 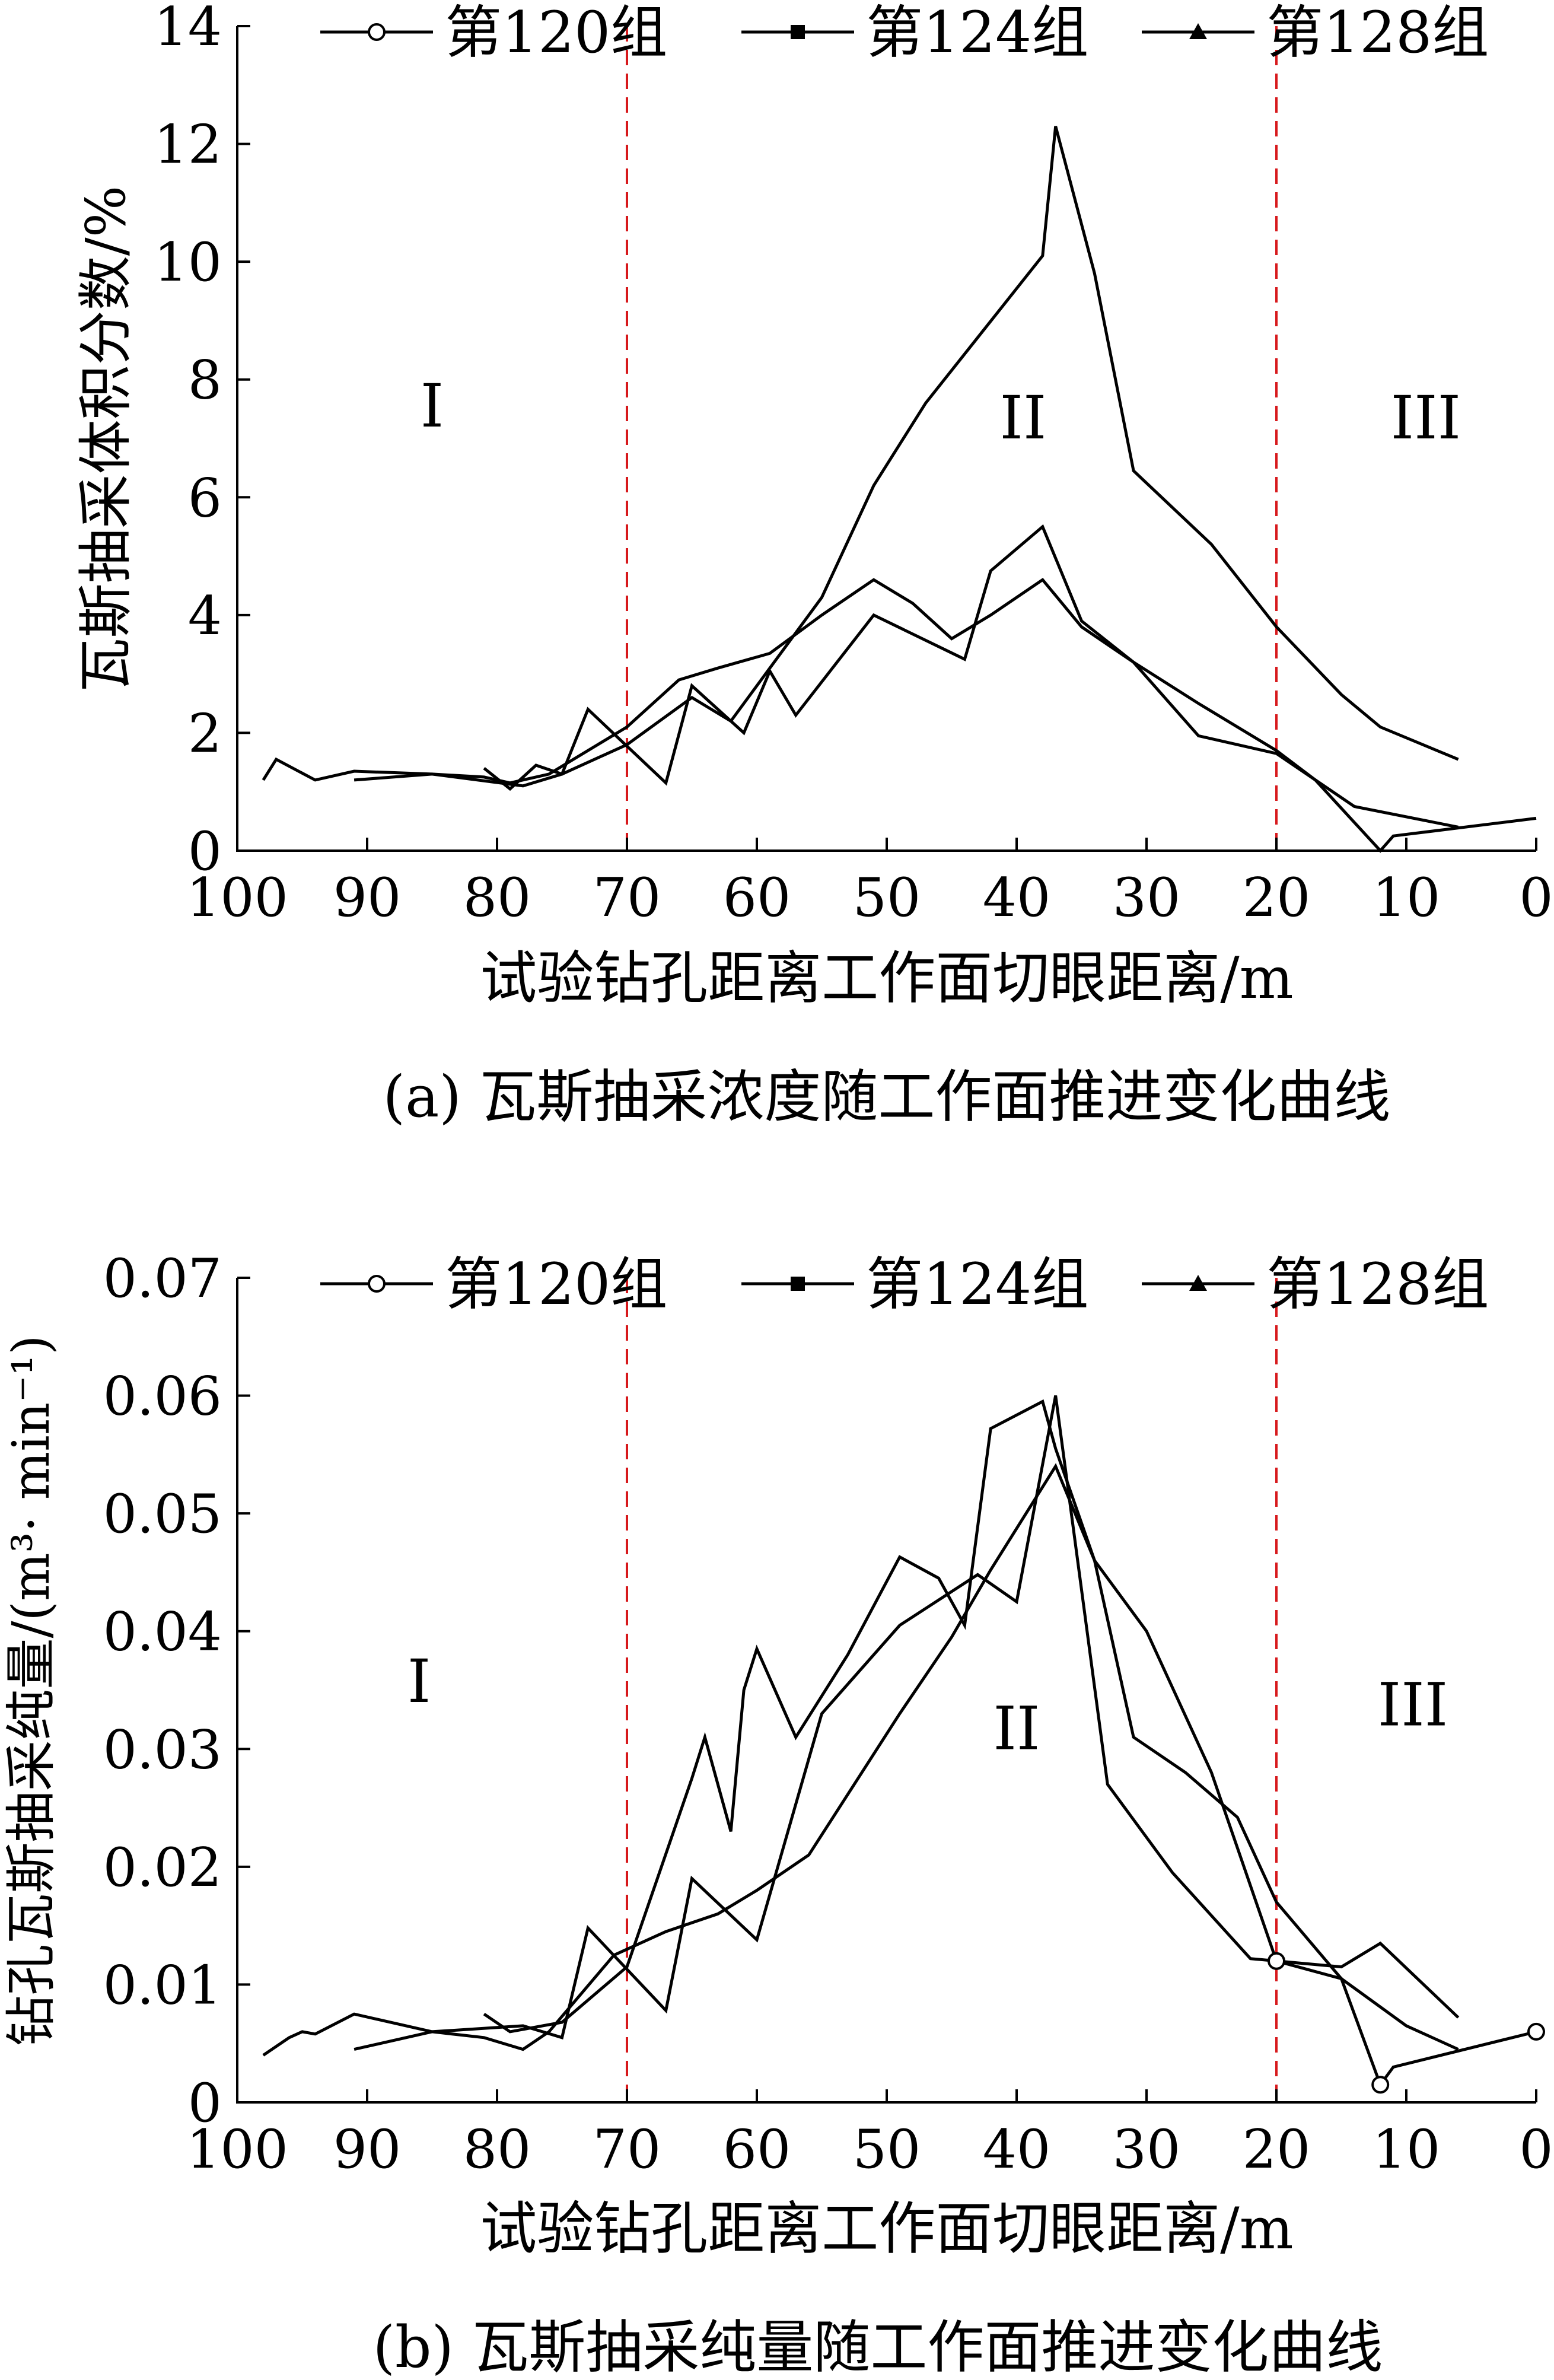 I want to click on y-tick-label: 0.04, so click(x=163, y=1632).